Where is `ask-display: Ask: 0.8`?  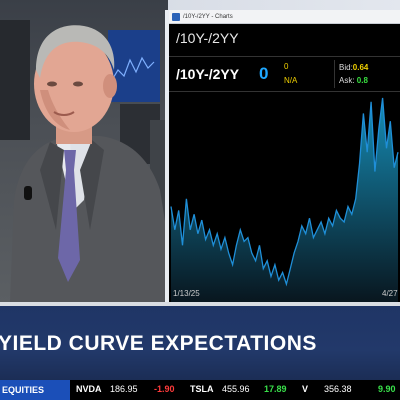 ask-display: Ask: 0.8 is located at coordinates (353, 80).